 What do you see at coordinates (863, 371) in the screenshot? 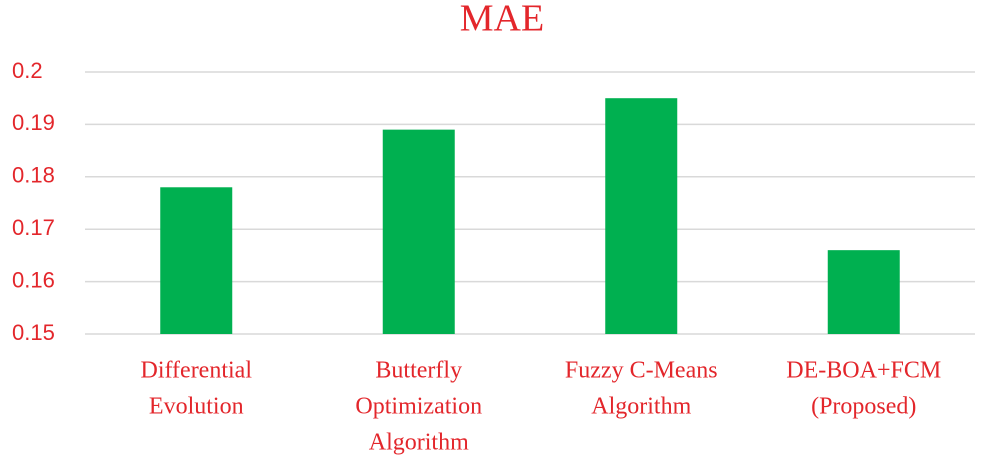
I see `x-tick-label: DE-BOA+FCM` at bounding box center [863, 371].